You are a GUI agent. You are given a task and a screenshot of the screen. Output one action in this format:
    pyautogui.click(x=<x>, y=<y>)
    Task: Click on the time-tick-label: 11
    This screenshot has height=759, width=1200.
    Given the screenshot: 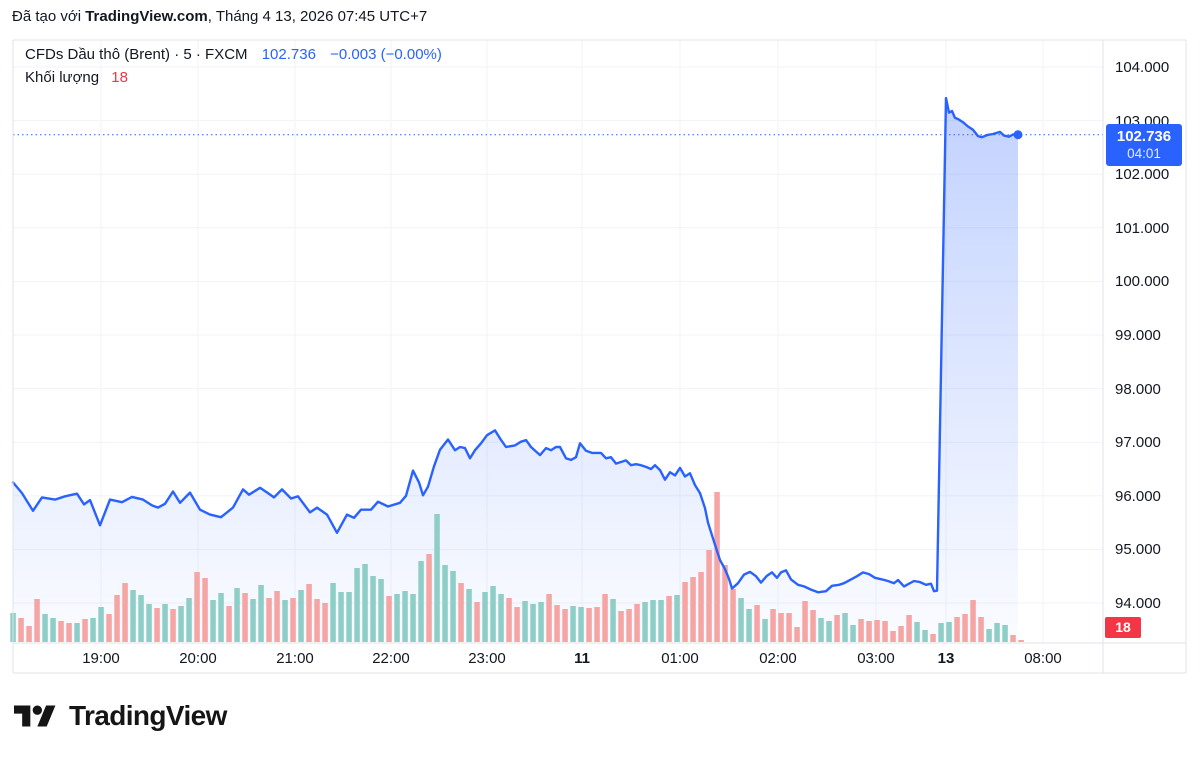 What is the action you would take?
    pyautogui.click(x=582, y=658)
    